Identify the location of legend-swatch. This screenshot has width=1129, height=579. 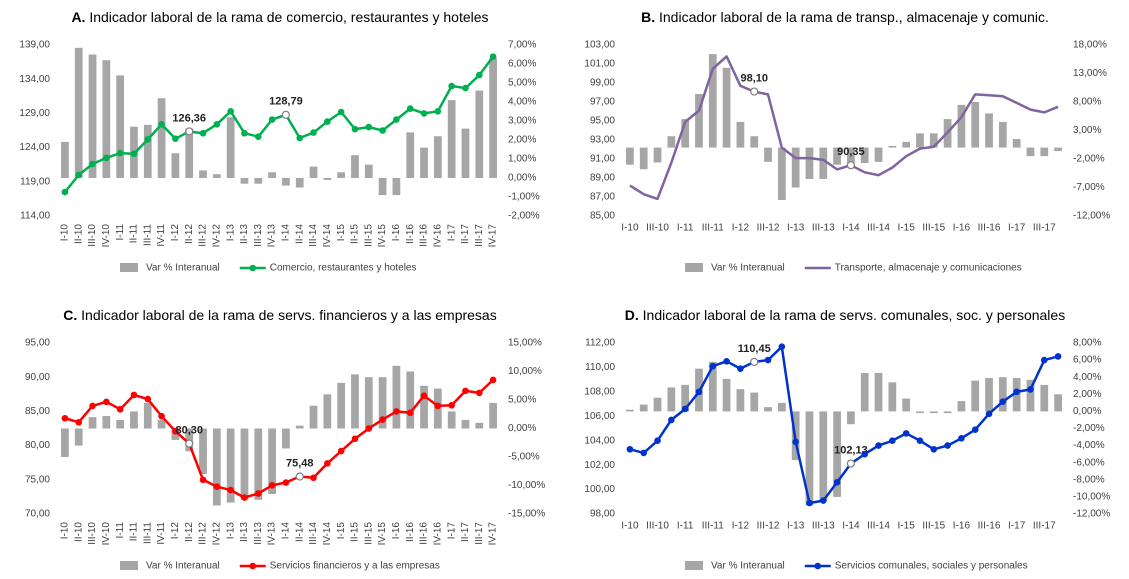
(129, 267).